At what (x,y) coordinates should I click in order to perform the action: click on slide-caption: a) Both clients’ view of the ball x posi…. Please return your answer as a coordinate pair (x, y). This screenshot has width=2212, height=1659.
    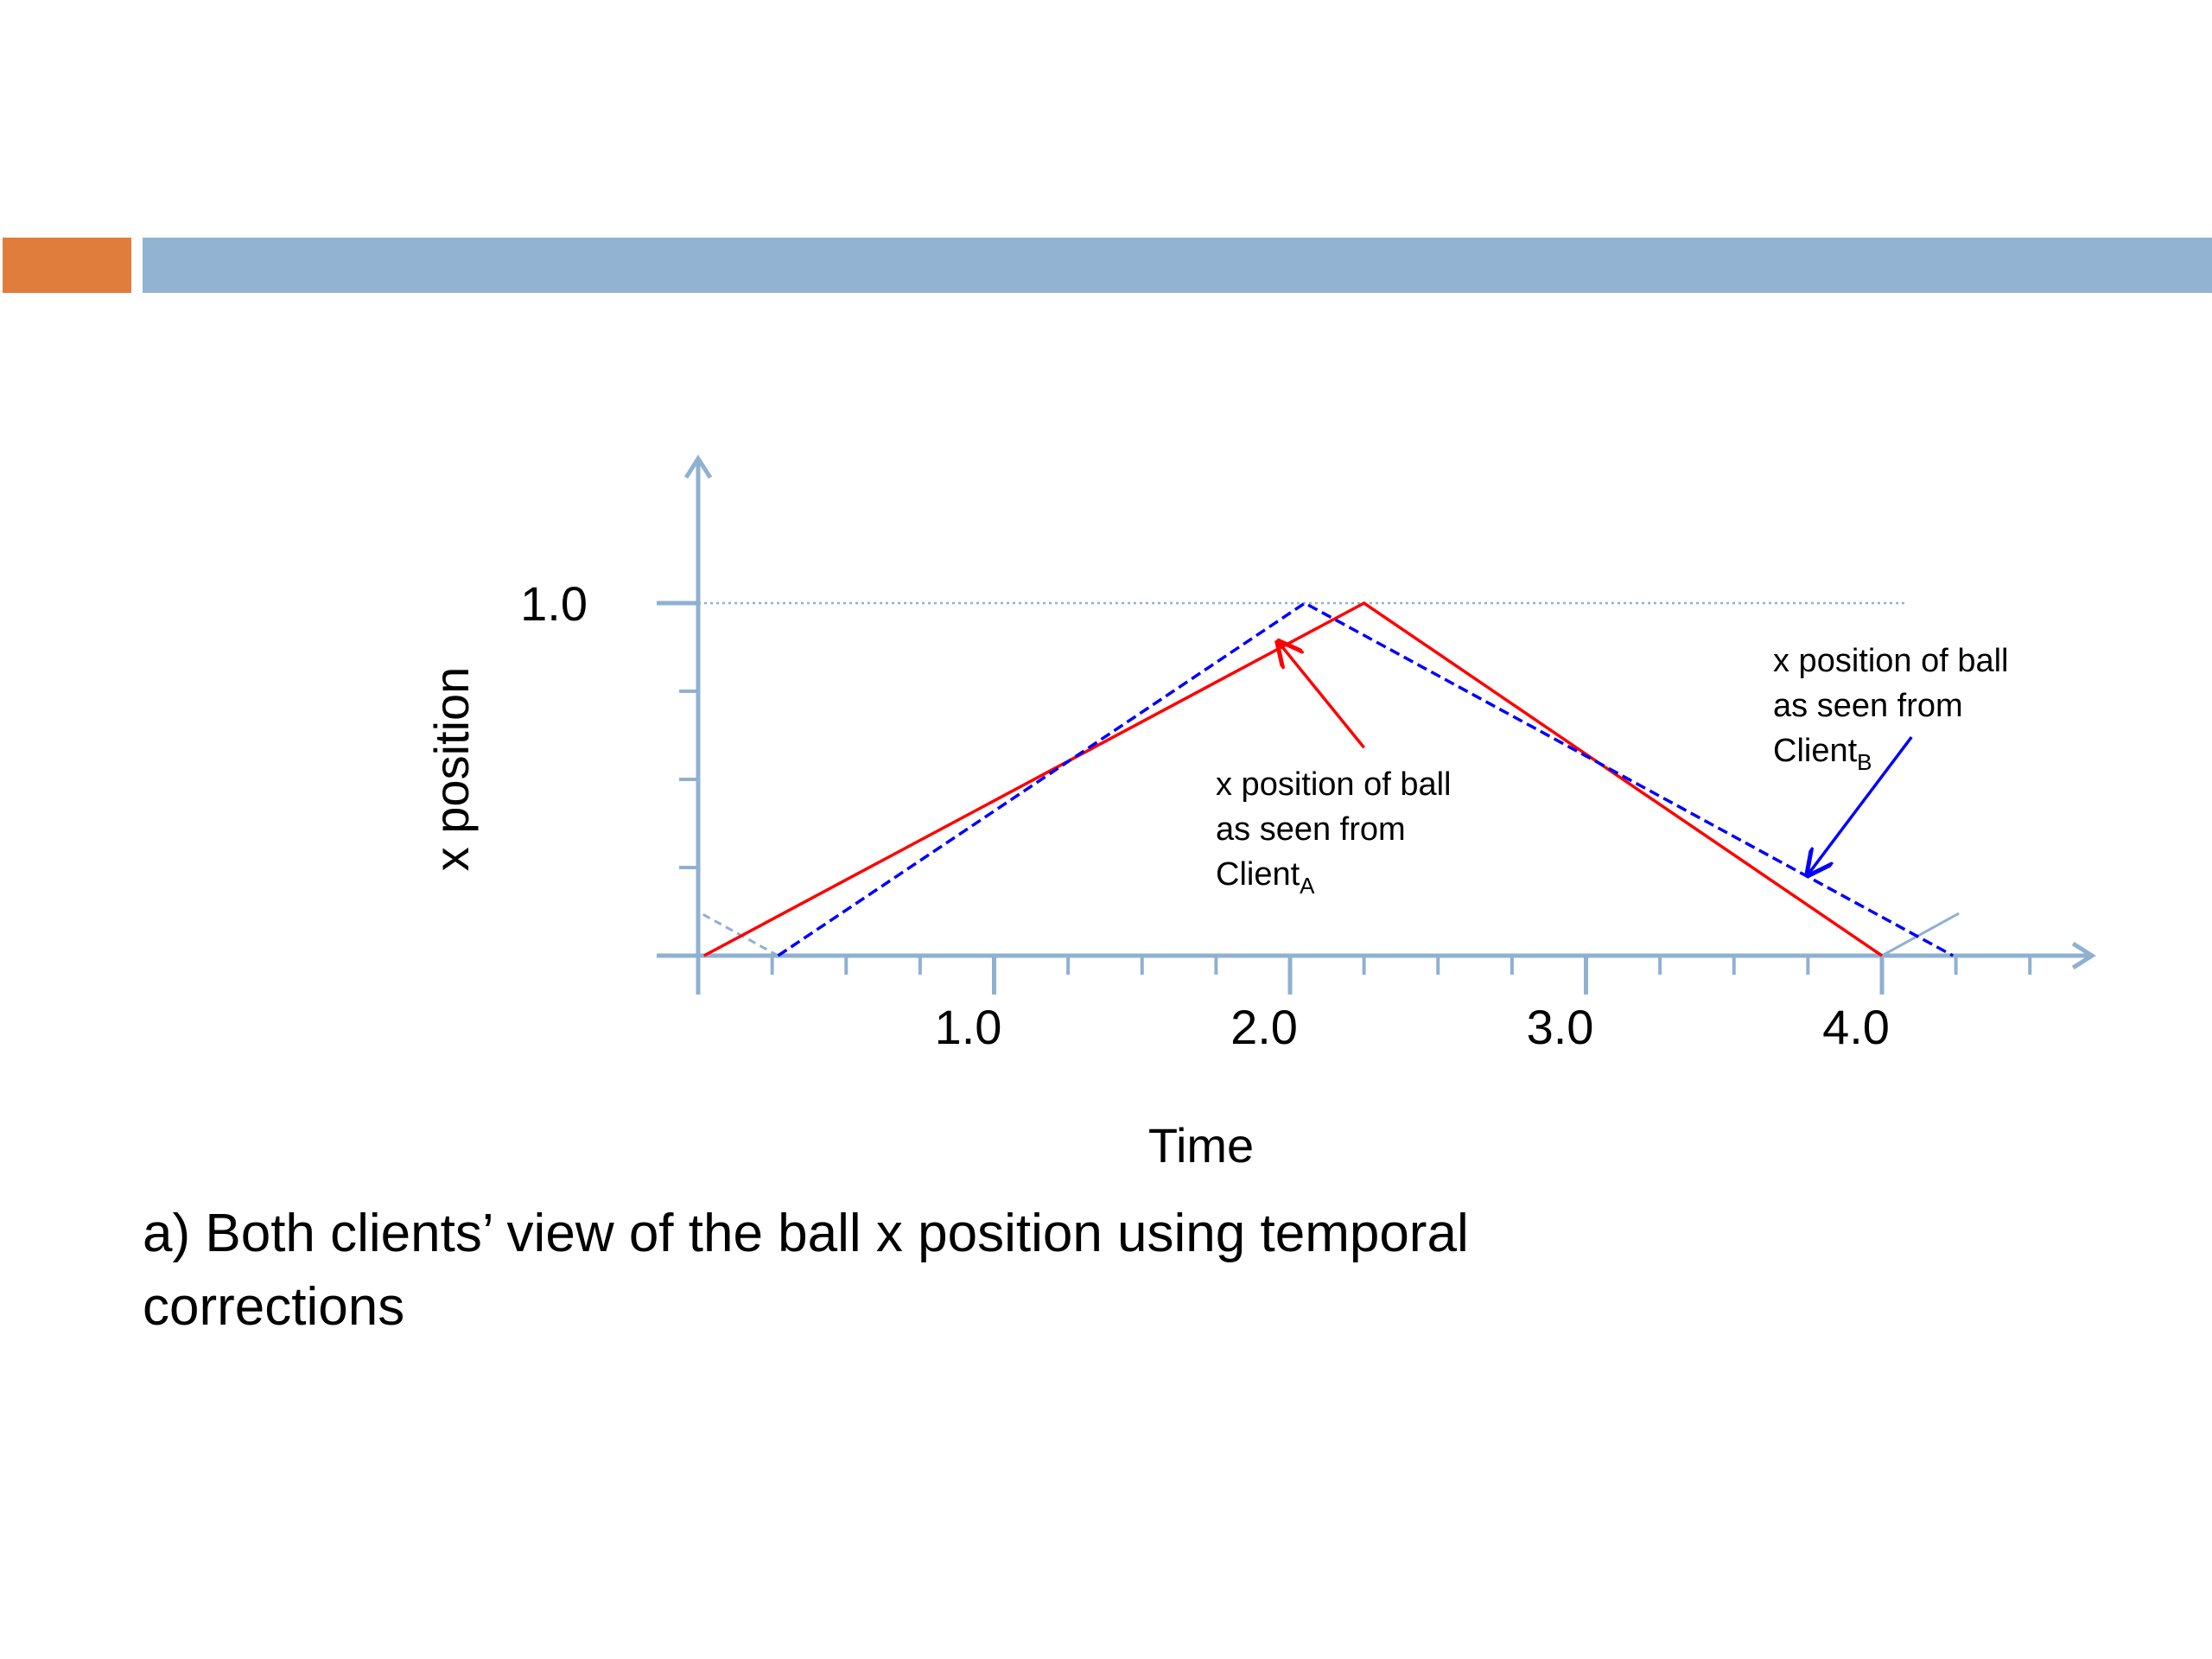
    Looking at the image, I should click on (963, 1270).